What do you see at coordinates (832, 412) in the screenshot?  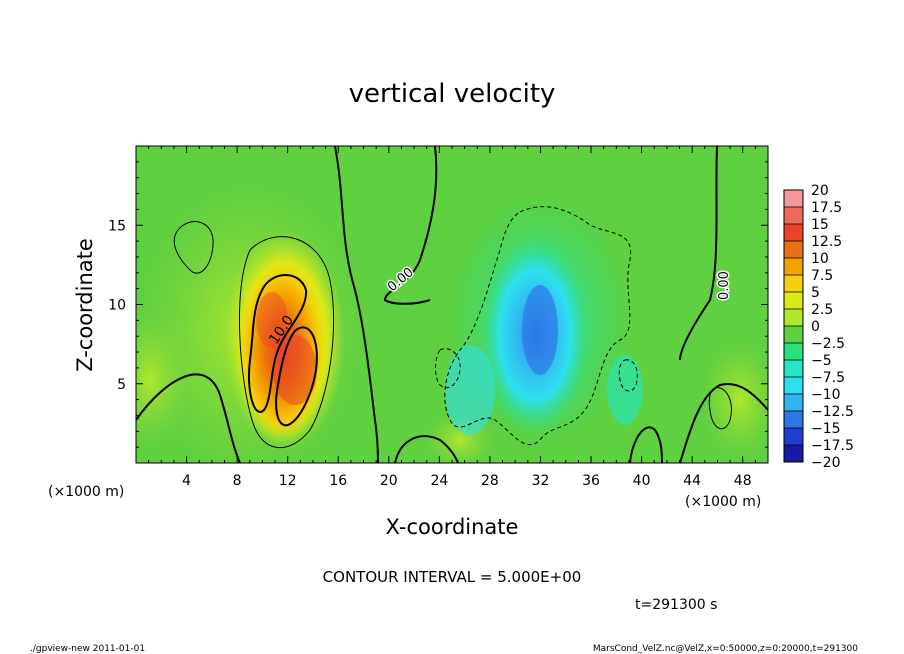 I see `colorbar-label: −12.5` at bounding box center [832, 412].